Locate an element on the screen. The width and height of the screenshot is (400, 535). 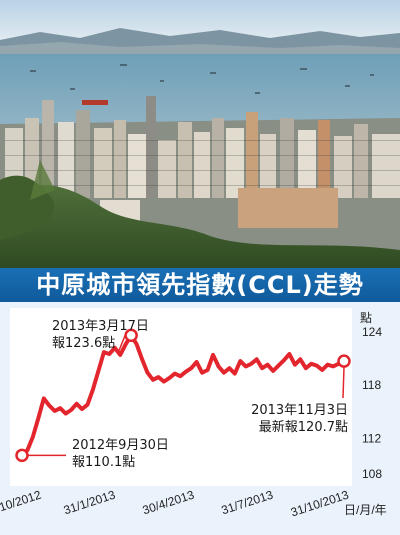
x-tick-label: 31/10/2013 is located at coordinates (320, 503).